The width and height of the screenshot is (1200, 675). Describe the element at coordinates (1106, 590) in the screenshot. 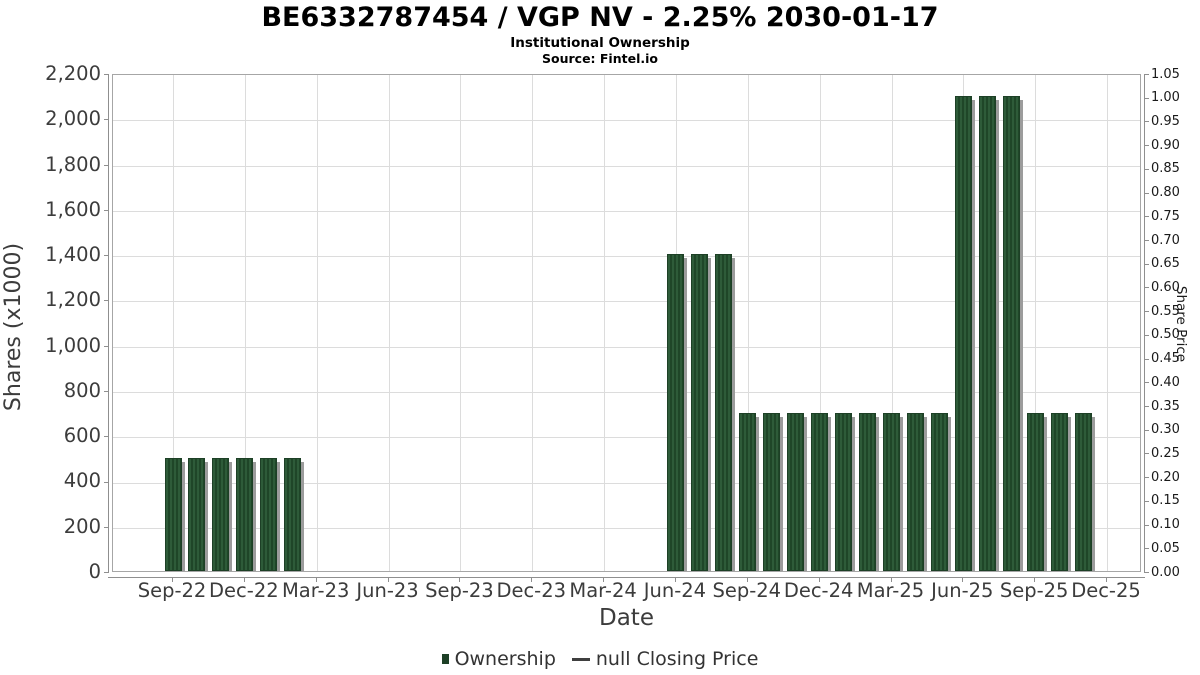

I see `x-axis-tick-label: Dec-25` at that location.